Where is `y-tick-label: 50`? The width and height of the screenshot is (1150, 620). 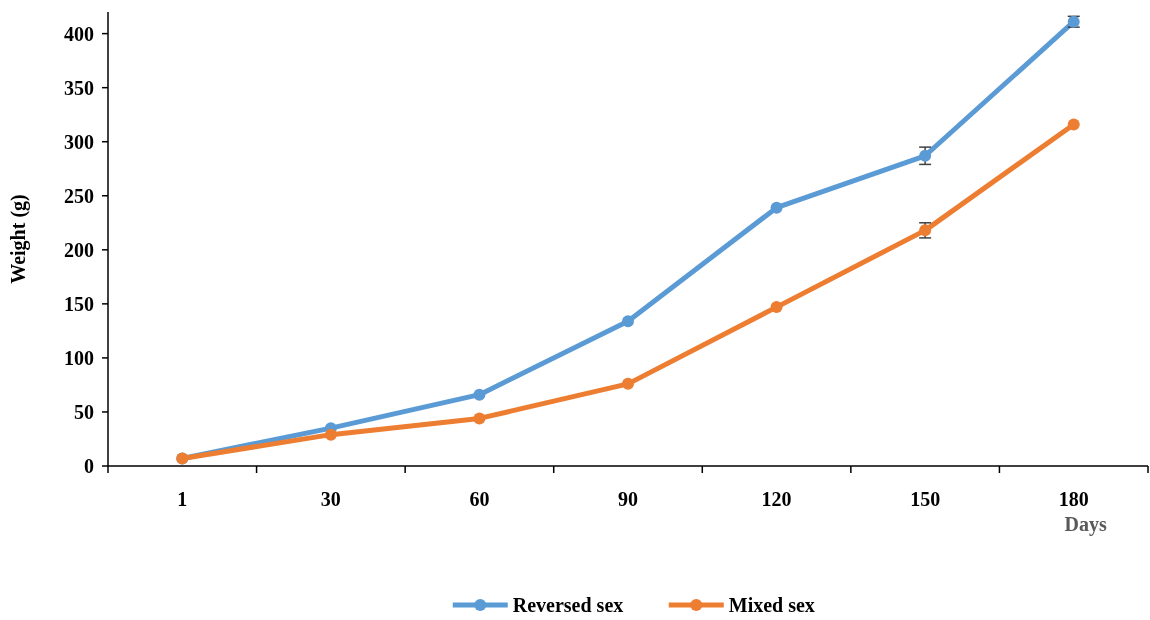
y-tick-label: 50 is located at coordinates (84, 411).